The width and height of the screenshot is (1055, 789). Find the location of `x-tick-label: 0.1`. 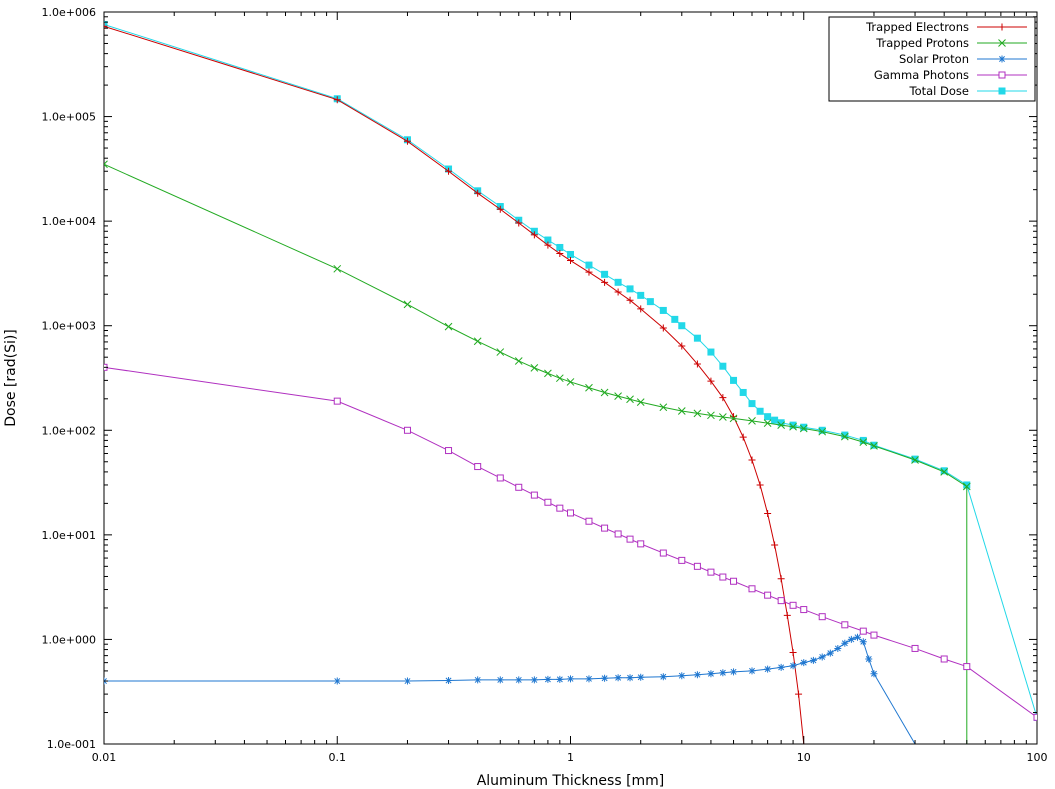

x-tick-label: 0.1 is located at coordinates (338, 757).